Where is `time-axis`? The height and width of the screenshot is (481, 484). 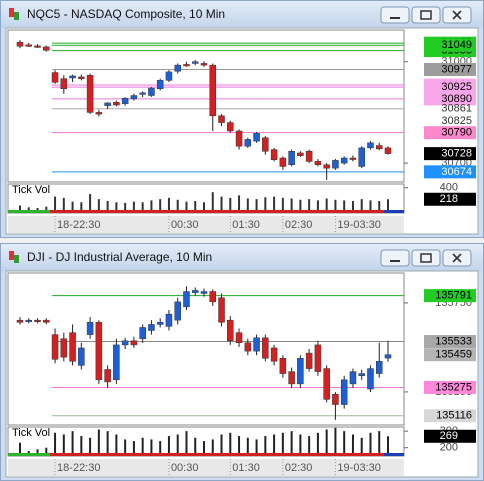
time-axis is located at coordinates (206, 467).